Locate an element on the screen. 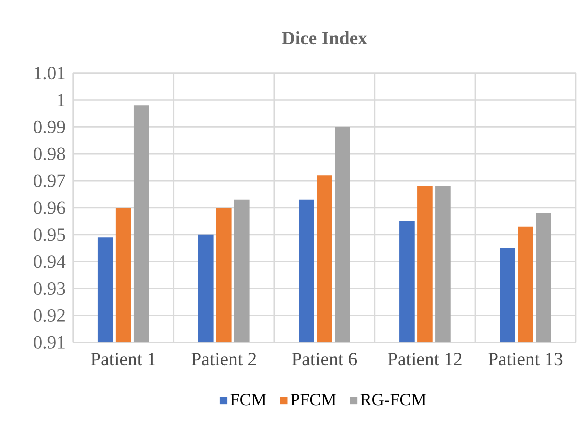 The height and width of the screenshot is (432, 580). y-tick-label: 0.97 is located at coordinates (50, 181).